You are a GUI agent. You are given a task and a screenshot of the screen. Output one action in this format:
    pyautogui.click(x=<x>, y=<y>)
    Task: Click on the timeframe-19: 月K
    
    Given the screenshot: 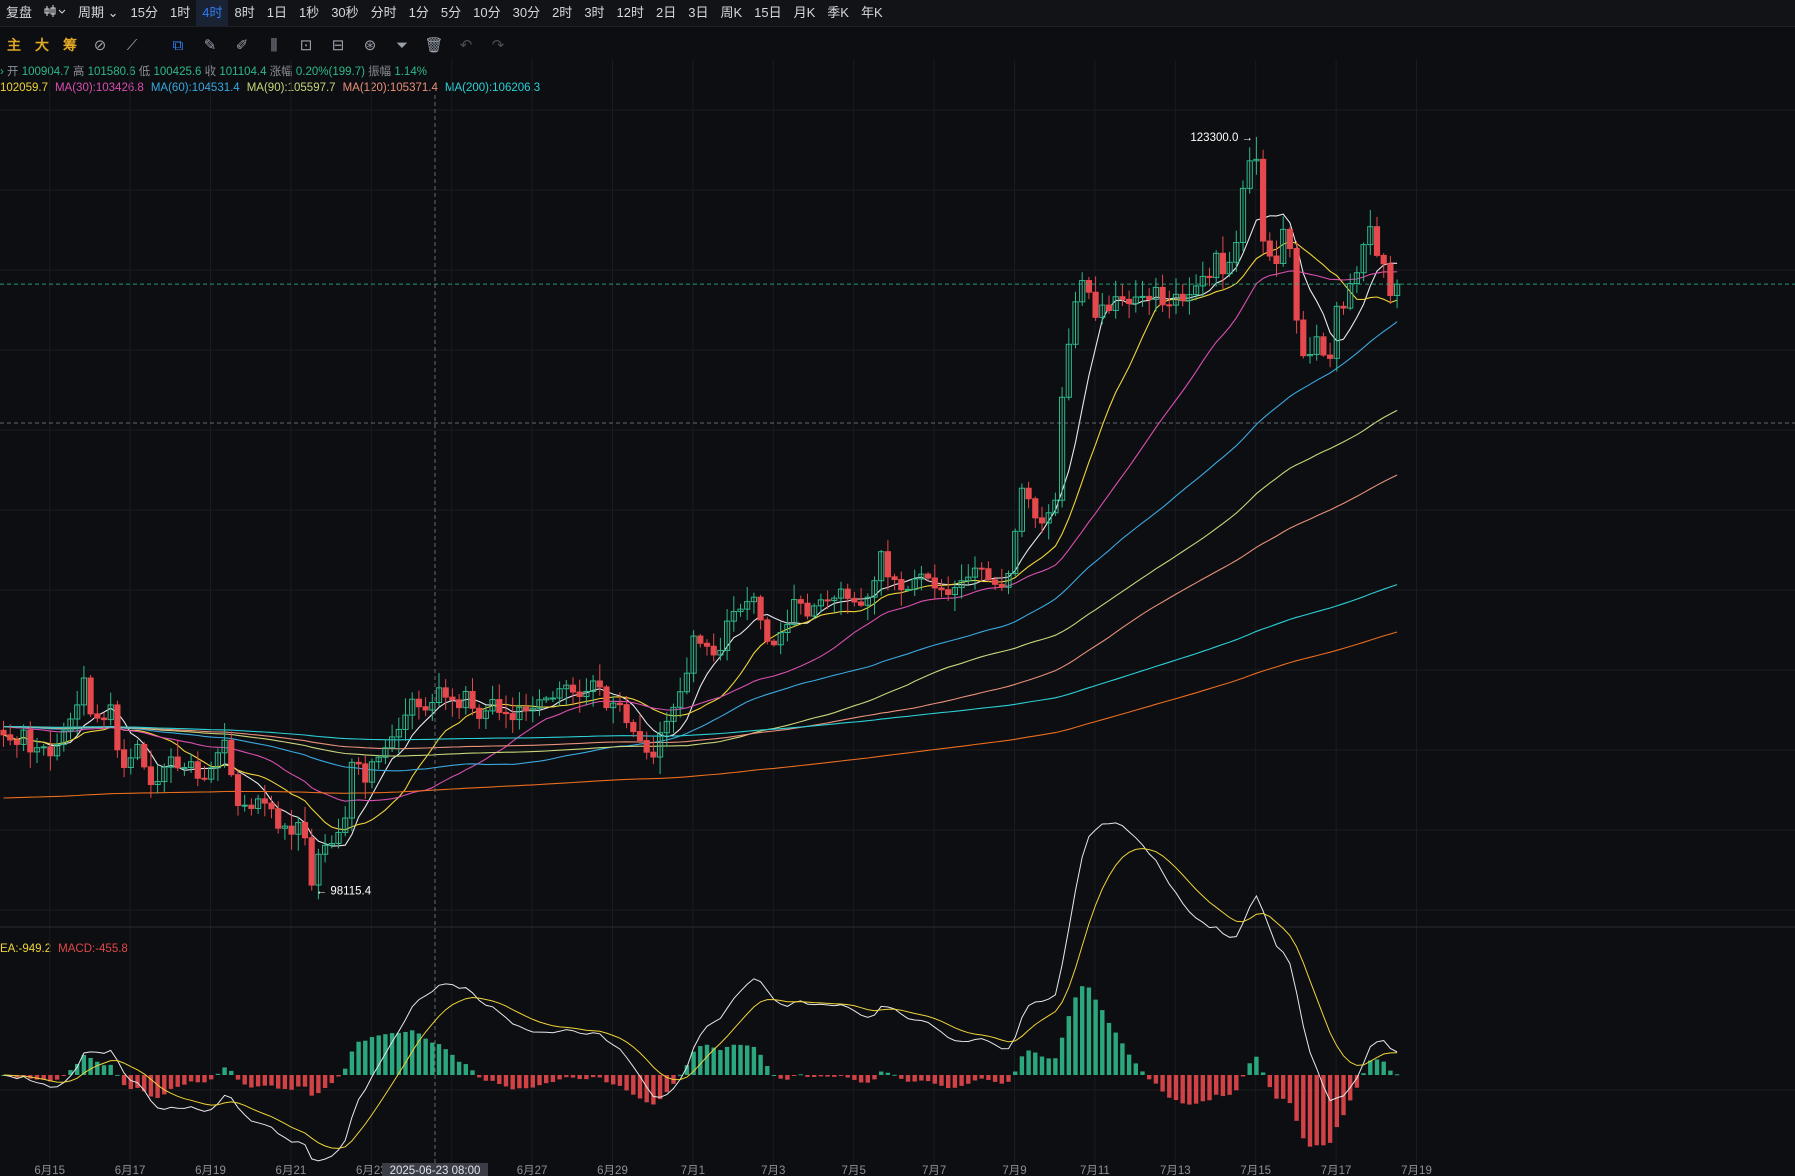 What is the action you would take?
    pyautogui.click(x=804, y=12)
    